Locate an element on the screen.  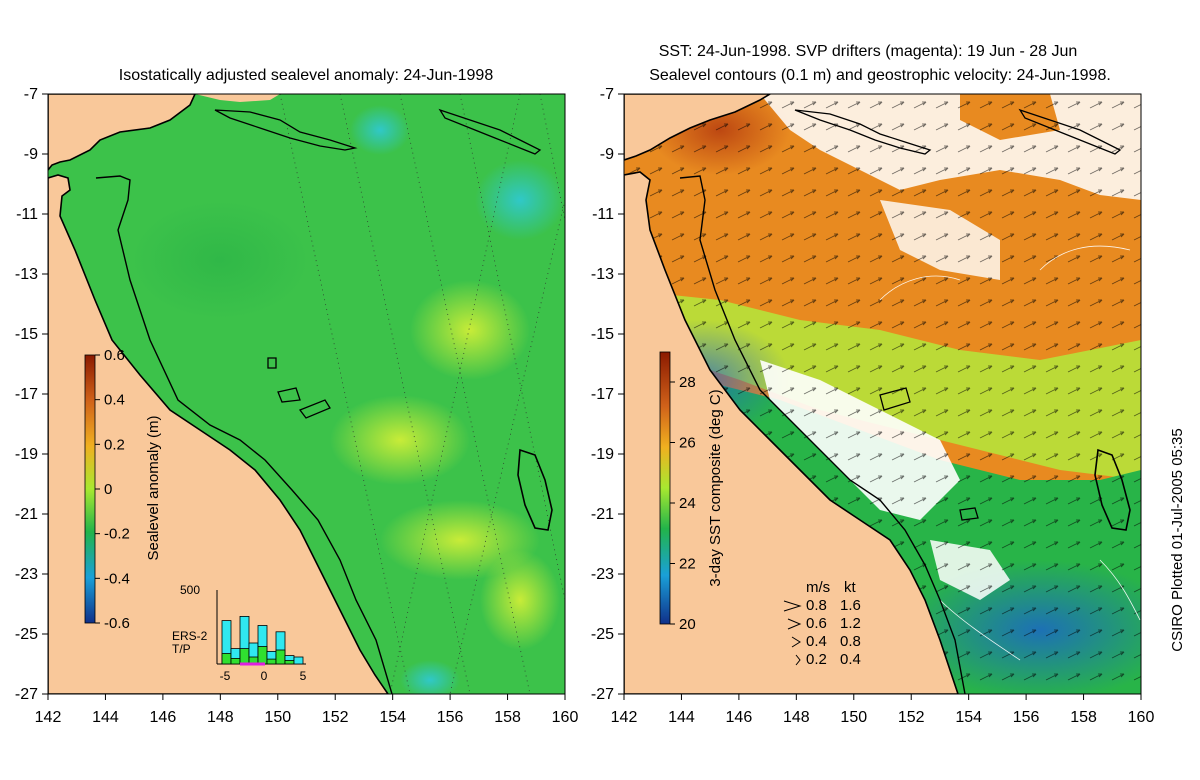
x-tick-label-left: 146 is located at coordinates (163, 717).